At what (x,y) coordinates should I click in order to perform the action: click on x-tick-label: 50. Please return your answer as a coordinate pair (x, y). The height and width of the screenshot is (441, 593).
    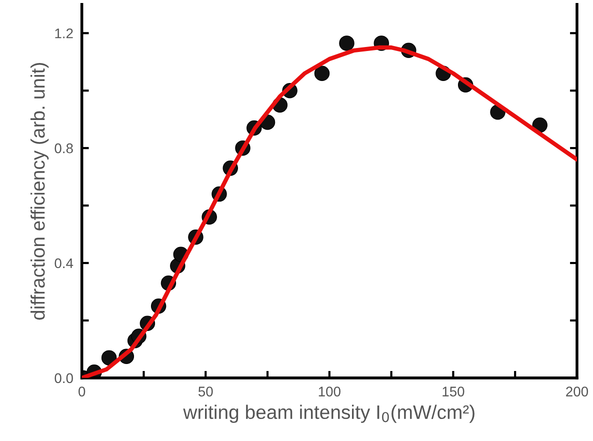
    Looking at the image, I should click on (205, 391).